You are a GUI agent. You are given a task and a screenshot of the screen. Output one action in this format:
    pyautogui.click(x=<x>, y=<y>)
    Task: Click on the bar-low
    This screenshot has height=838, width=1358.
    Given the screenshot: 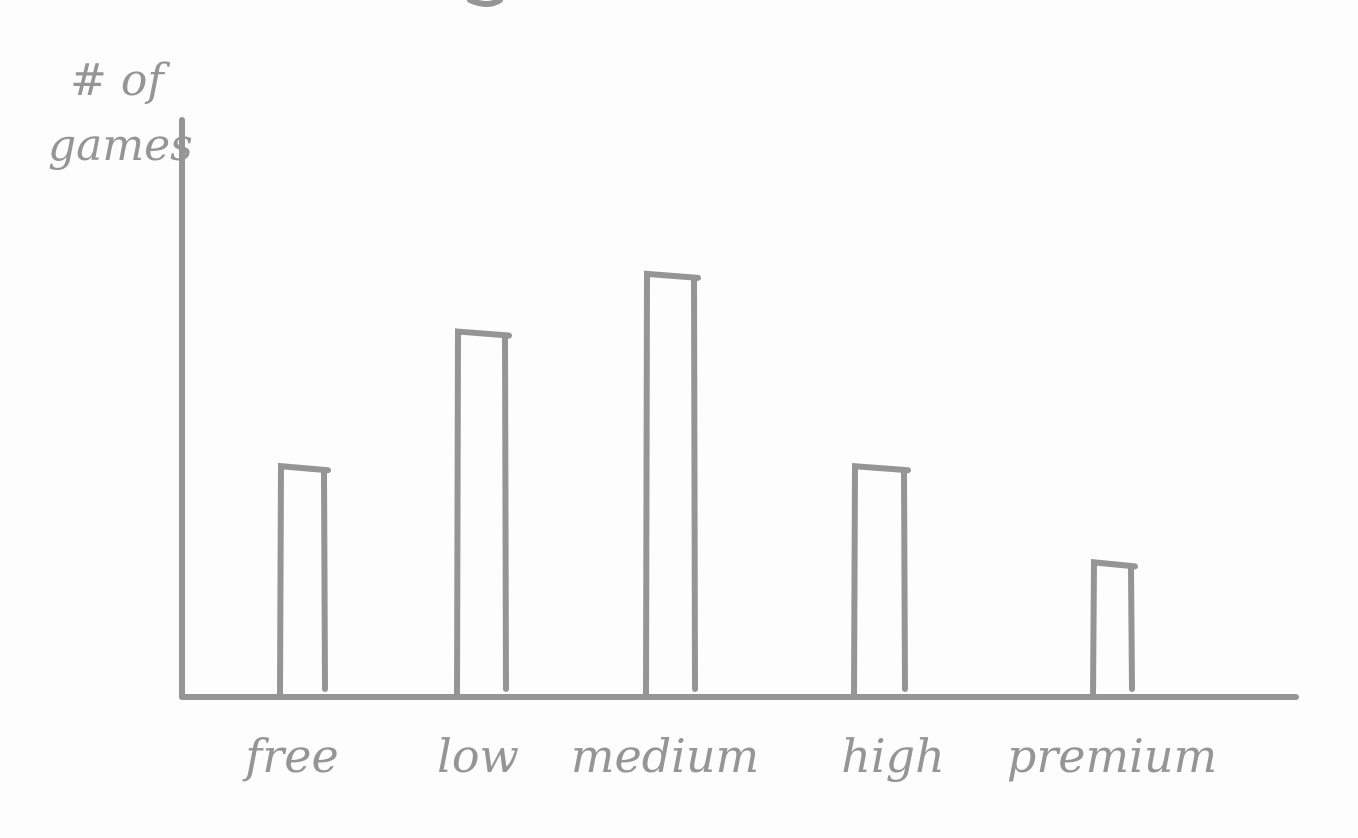 What is the action you would take?
    pyautogui.click(x=483, y=513)
    